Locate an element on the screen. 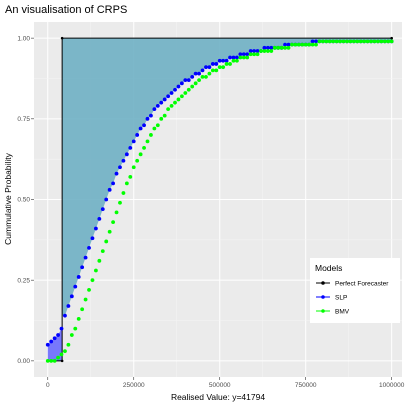  legend-key-point-bmv is located at coordinates (323, 311).